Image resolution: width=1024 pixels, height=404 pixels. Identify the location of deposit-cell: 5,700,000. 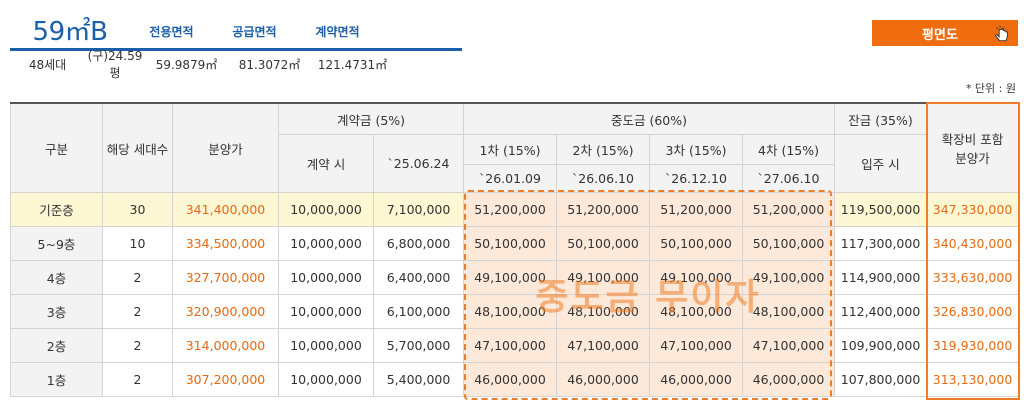
(418, 345).